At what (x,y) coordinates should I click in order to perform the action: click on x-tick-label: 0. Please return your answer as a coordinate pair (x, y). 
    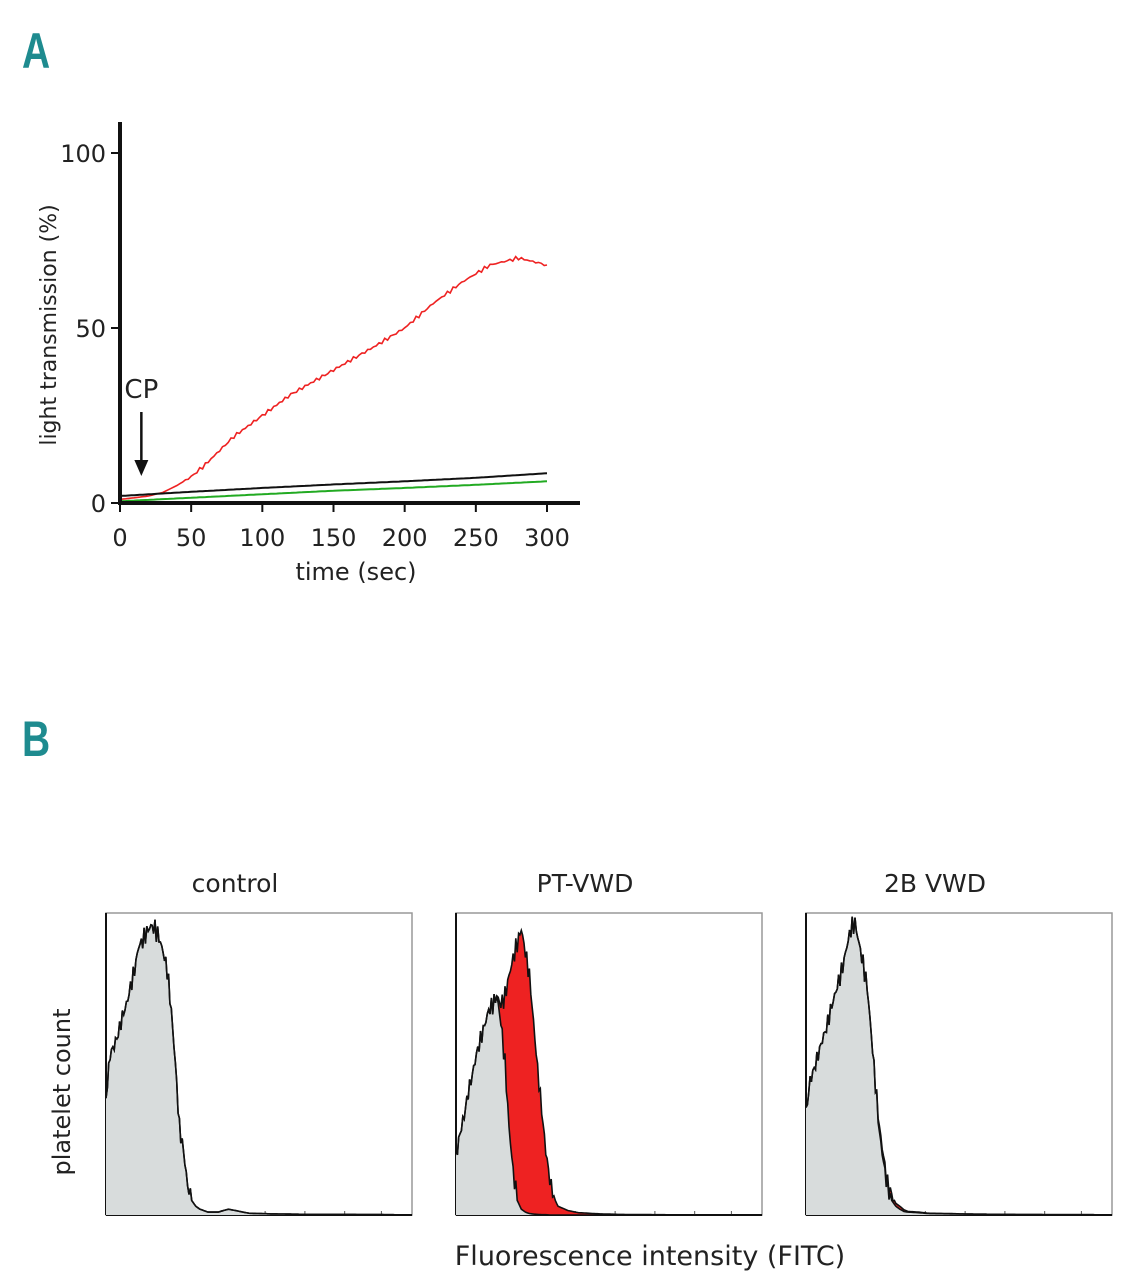
    Looking at the image, I should click on (119, 538).